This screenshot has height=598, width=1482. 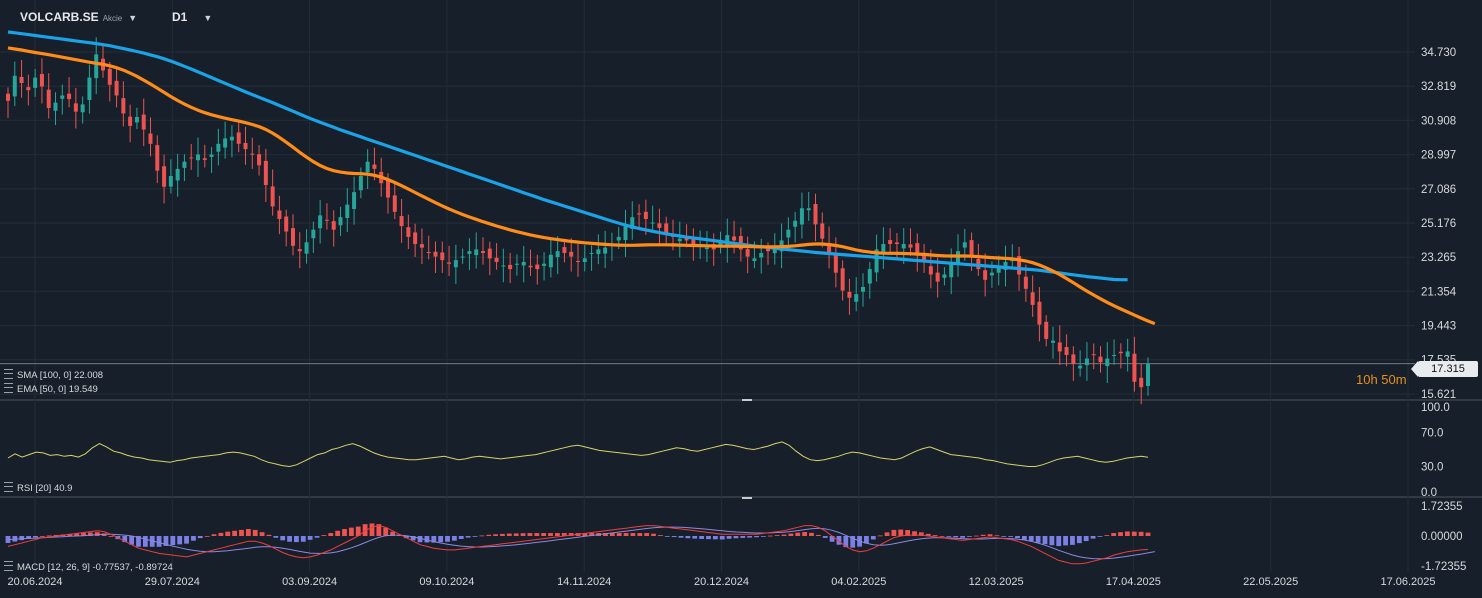 What do you see at coordinates (1438, 395) in the screenshot?
I see `y-tick-label: 15.621` at bounding box center [1438, 395].